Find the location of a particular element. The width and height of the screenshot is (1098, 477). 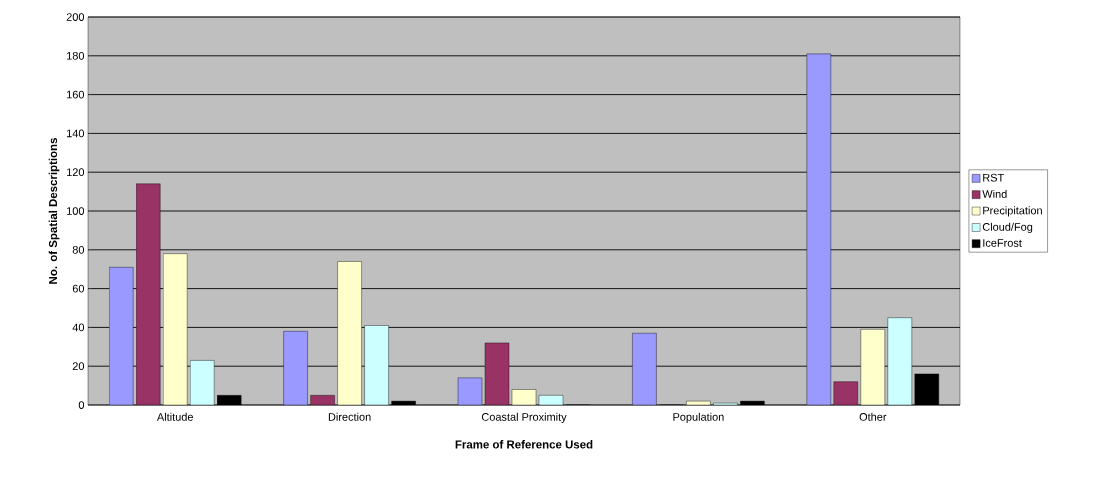

x-tick-label: Coastal Proximity is located at coordinates (524, 417).